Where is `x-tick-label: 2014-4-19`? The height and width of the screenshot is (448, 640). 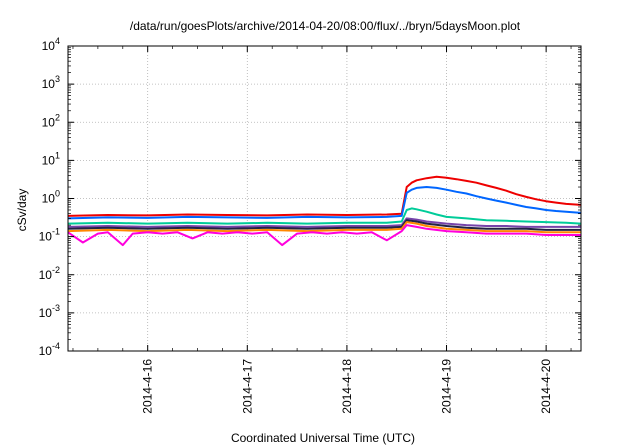 x-tick-label: 2014-4-19 is located at coordinates (447, 386).